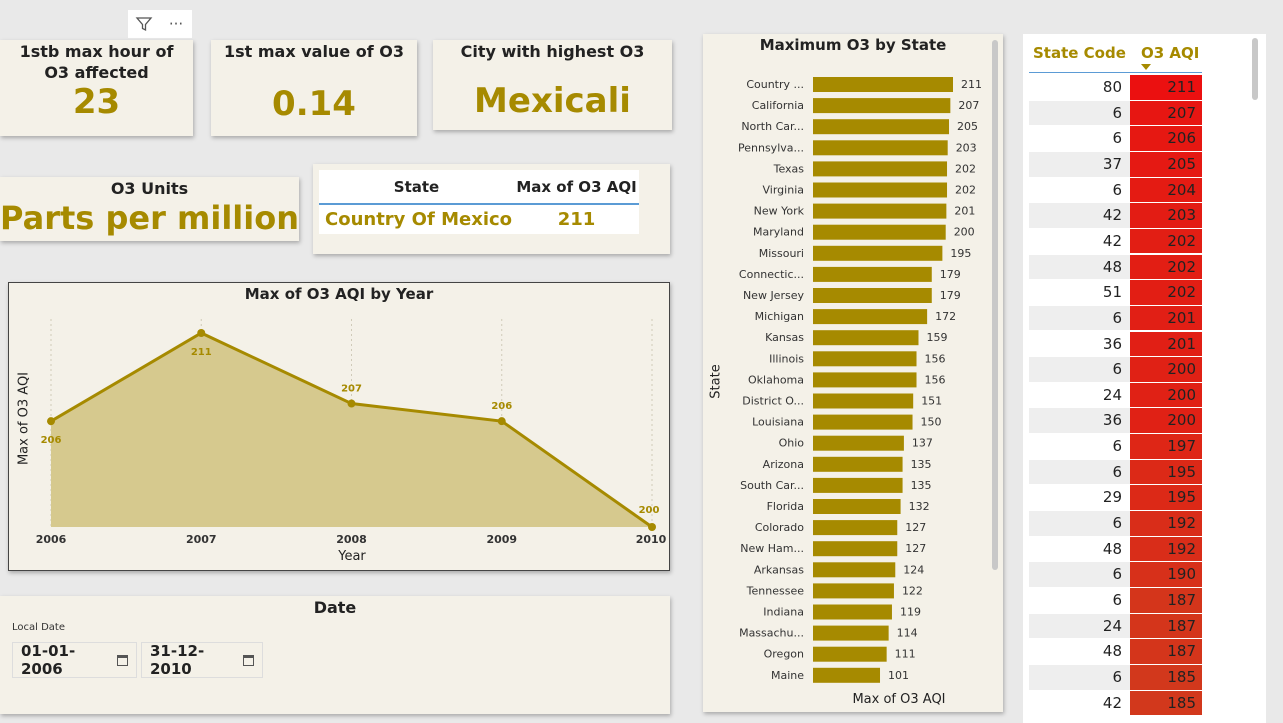 The height and width of the screenshot is (723, 1283). What do you see at coordinates (1166, 190) in the screenshot?
I see `cell-o3-aqi: 204` at bounding box center [1166, 190].